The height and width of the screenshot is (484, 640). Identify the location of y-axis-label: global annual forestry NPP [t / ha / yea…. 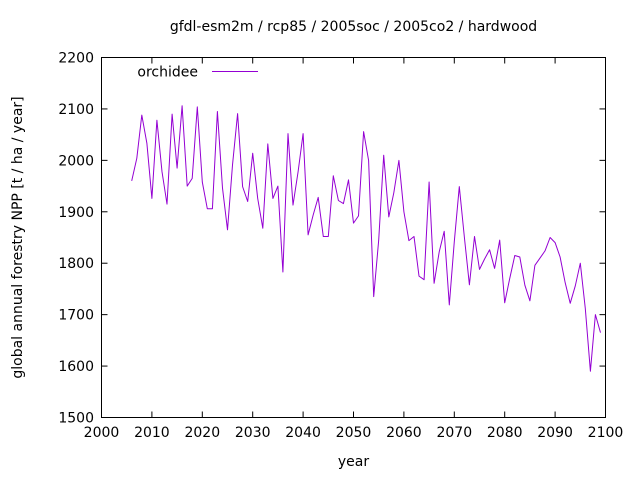
(18, 237).